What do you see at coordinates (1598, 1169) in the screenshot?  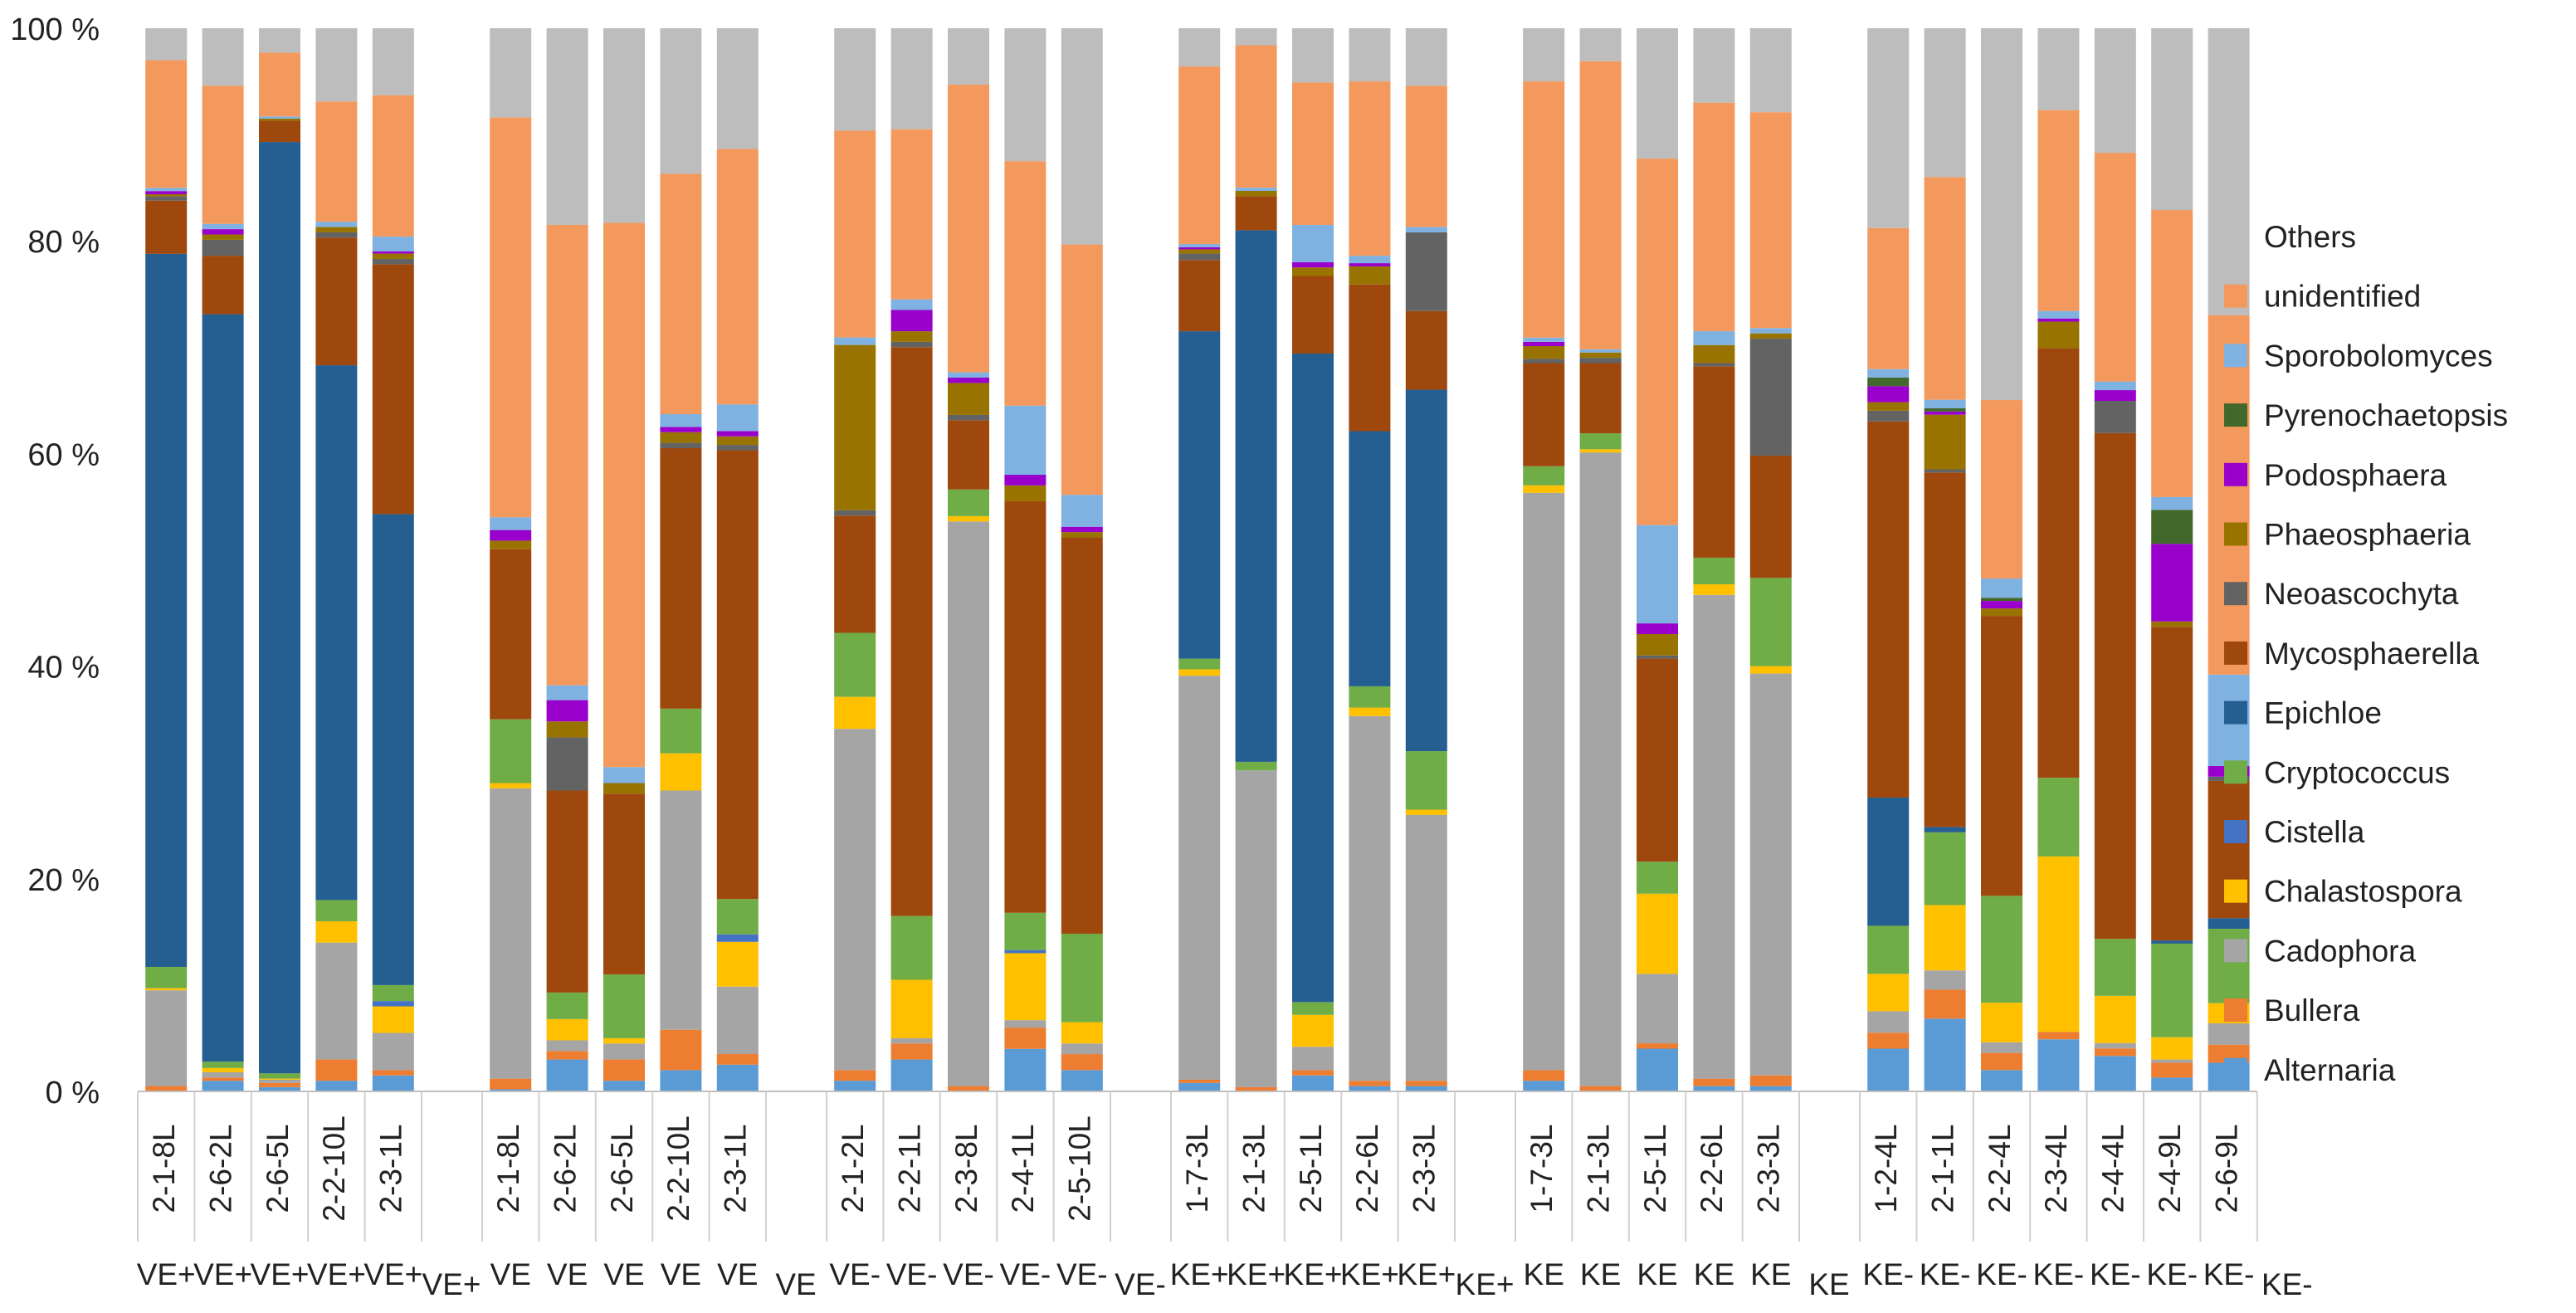 I see `x-tick-label: 2-1-3L` at bounding box center [1598, 1169].